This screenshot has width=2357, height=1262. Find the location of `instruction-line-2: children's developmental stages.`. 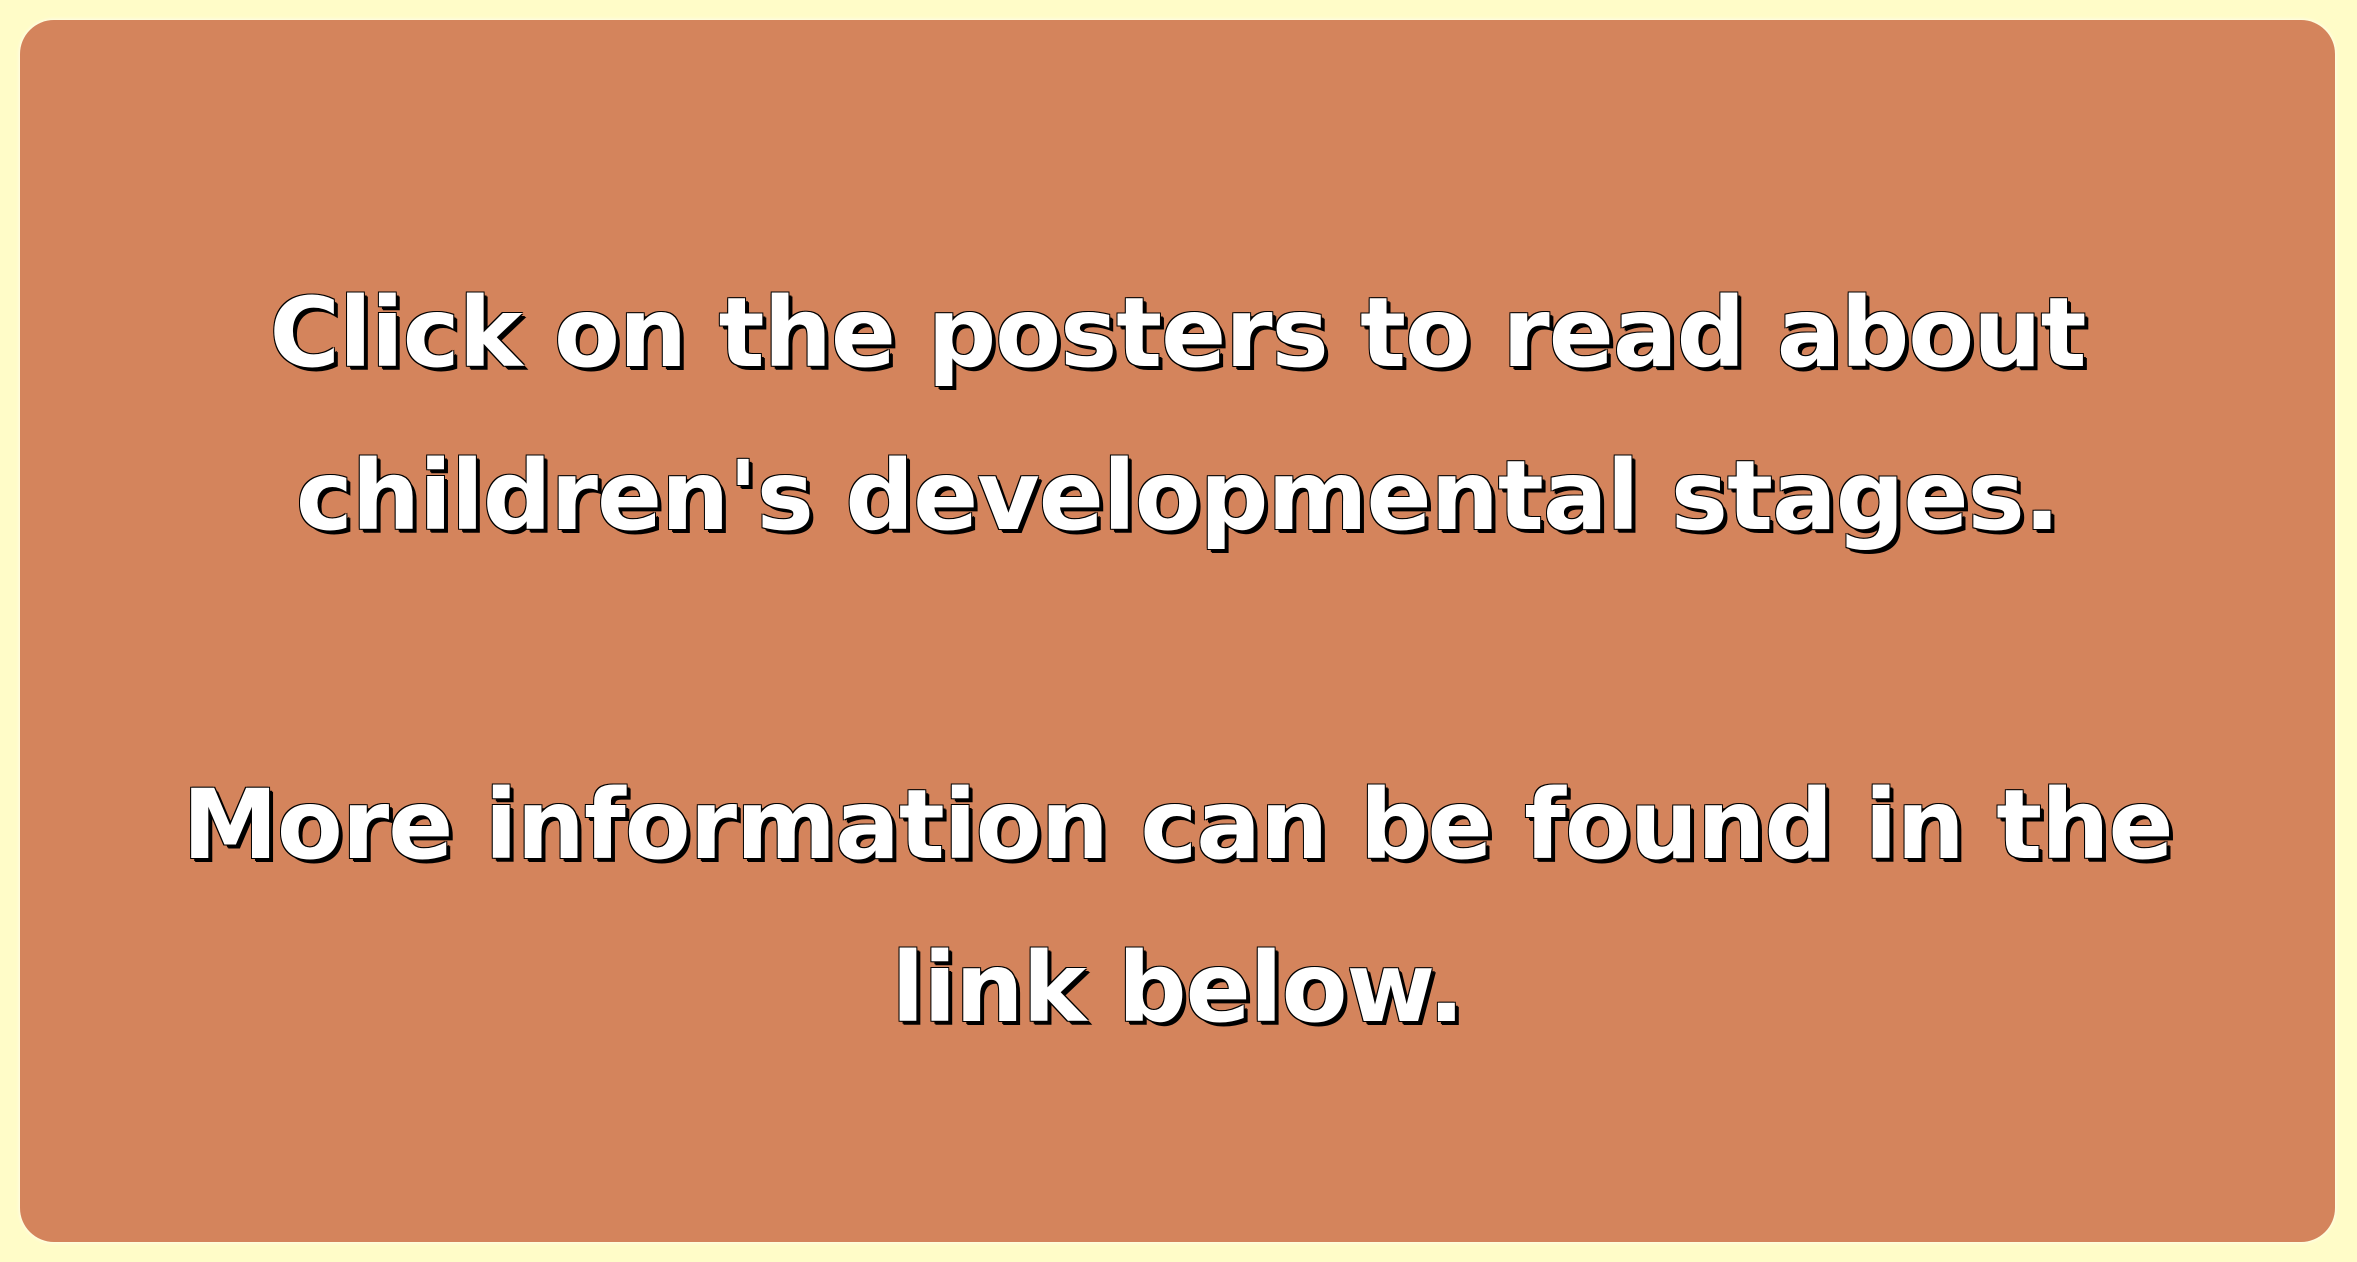

instruction-line-2: children's developmental stages. is located at coordinates (1177, 496).